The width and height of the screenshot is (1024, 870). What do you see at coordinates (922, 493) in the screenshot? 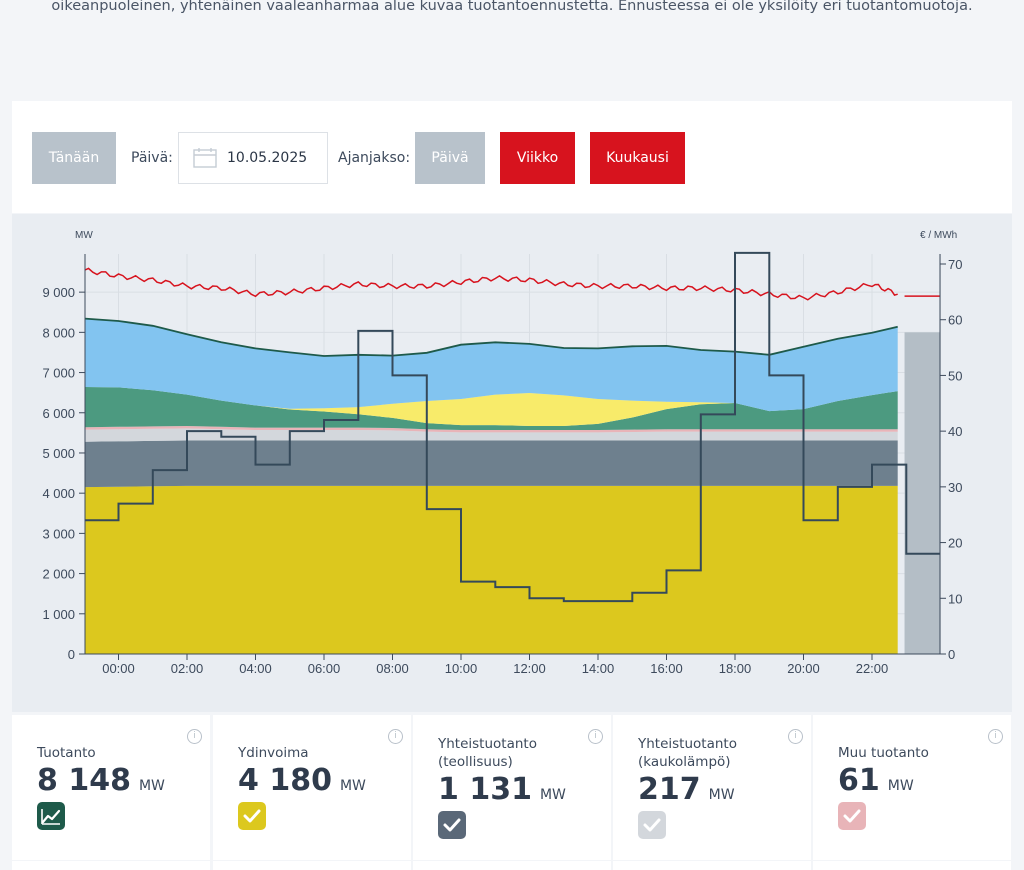
I see `forecast-area` at bounding box center [922, 493].